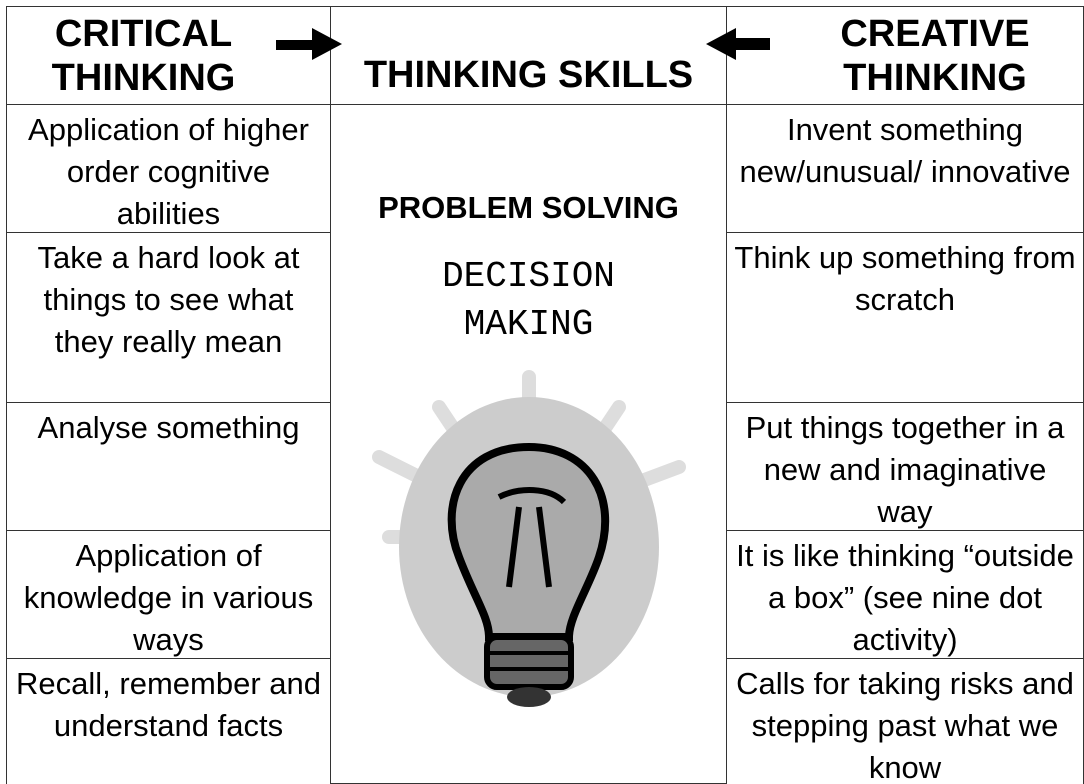 This screenshot has height=784, width=1084. I want to click on left-cell: Application of knowledge in various ways, so click(168, 594).